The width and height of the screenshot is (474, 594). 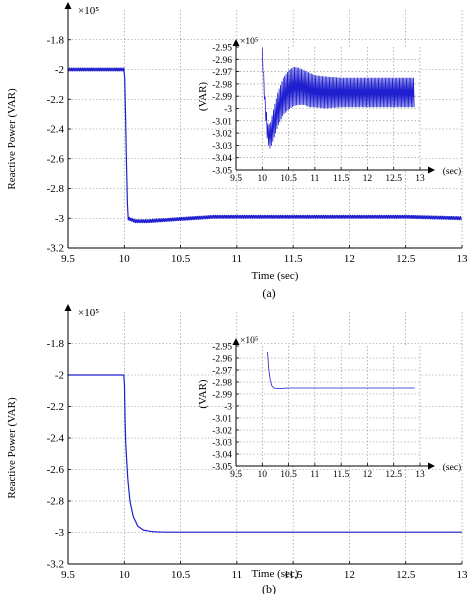 I want to click on panel-caption: (a), so click(x=268, y=293).